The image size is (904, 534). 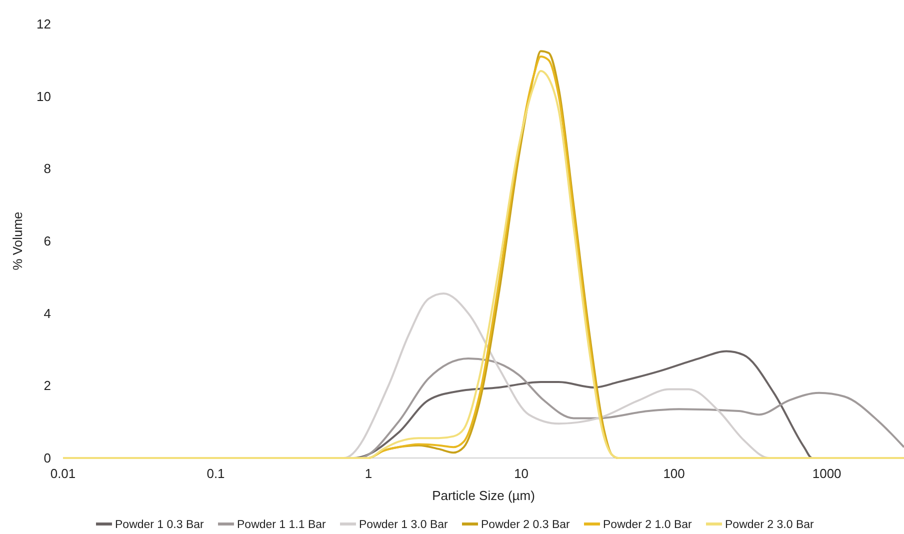 What do you see at coordinates (63, 473) in the screenshot?
I see `x-tick-label: 0.01` at bounding box center [63, 473].